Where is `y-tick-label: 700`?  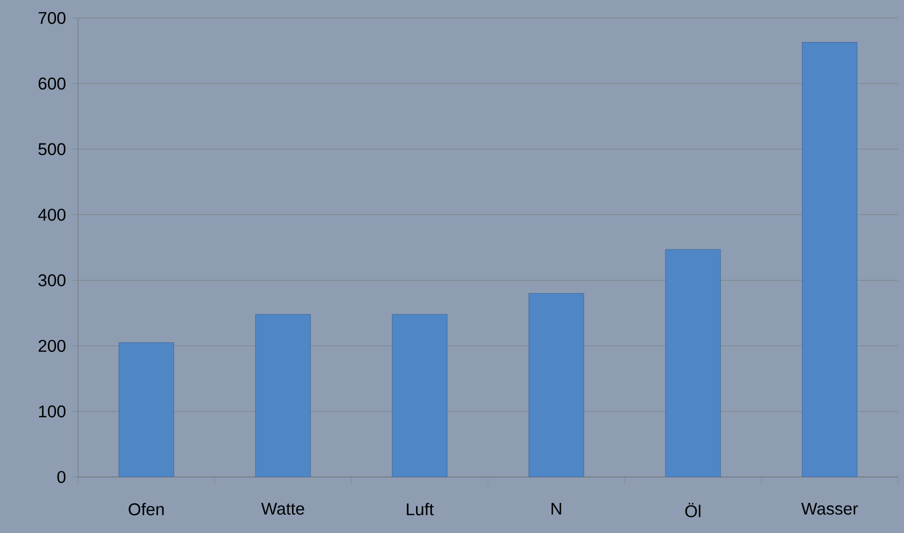 y-tick-label: 700 is located at coordinates (52, 18).